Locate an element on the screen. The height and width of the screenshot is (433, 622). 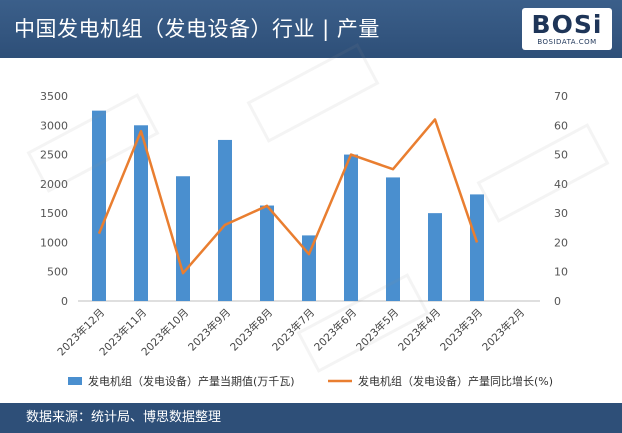
x-tick-label: 2023年9月 is located at coordinates (209, 330).